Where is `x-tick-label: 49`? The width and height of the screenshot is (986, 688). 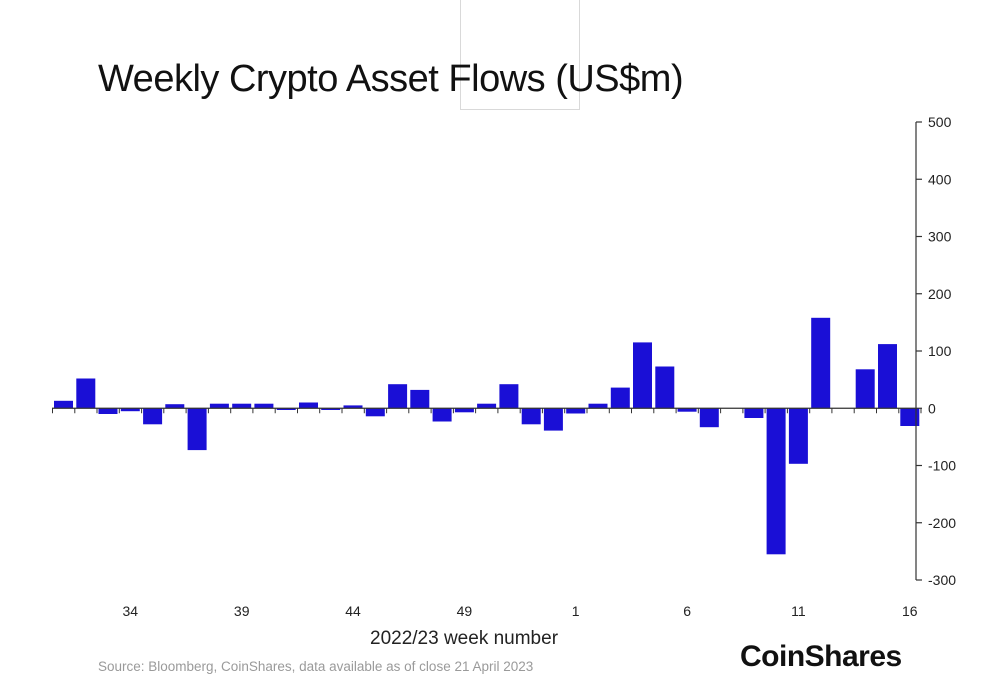
x-tick-label: 49 is located at coordinates (465, 611).